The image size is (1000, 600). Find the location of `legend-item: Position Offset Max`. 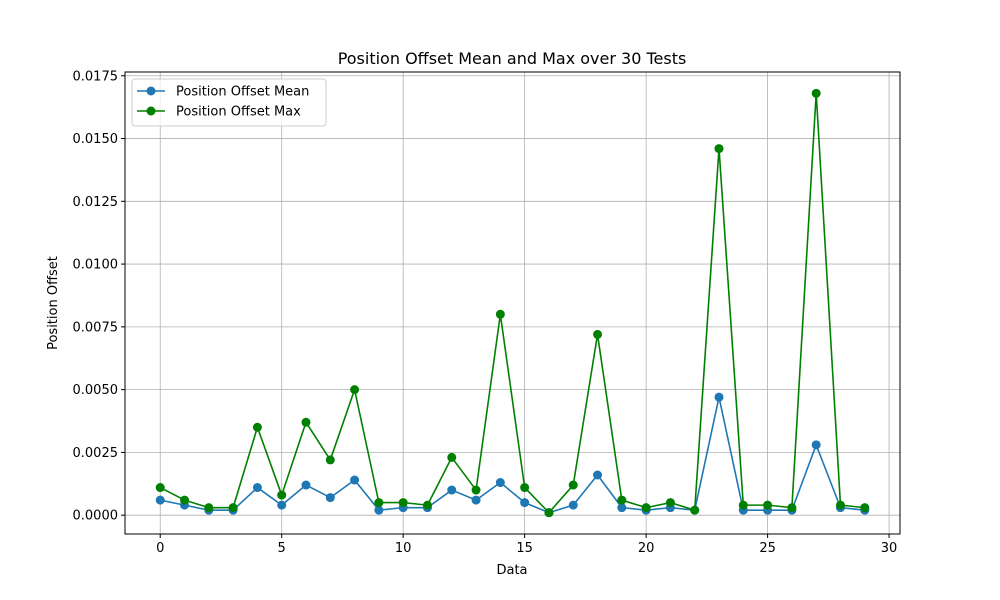

legend-item: Position Offset Max is located at coordinates (219, 112).